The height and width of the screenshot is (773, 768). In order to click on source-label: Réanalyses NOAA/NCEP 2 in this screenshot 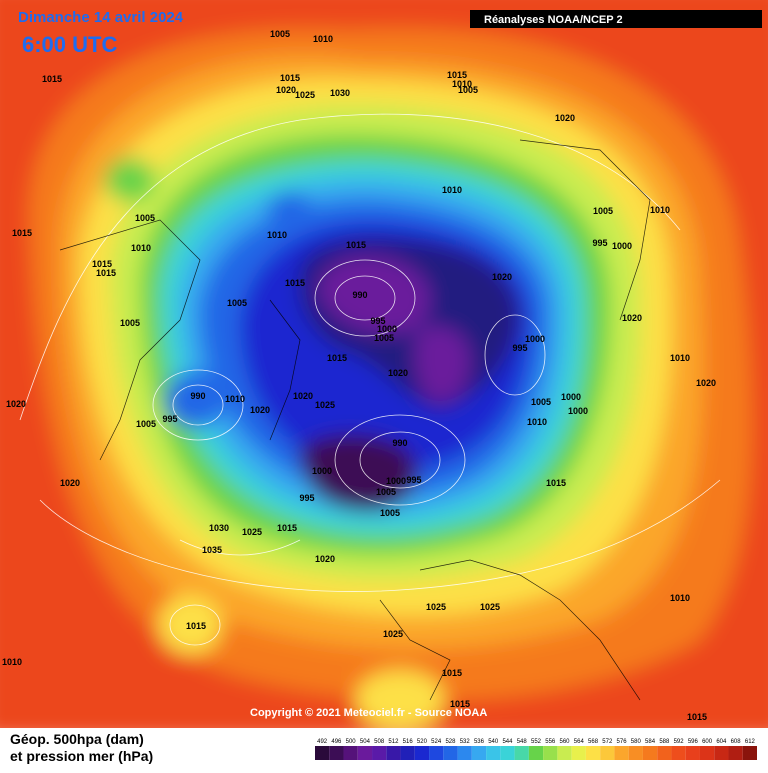, I will do `click(553, 20)`.